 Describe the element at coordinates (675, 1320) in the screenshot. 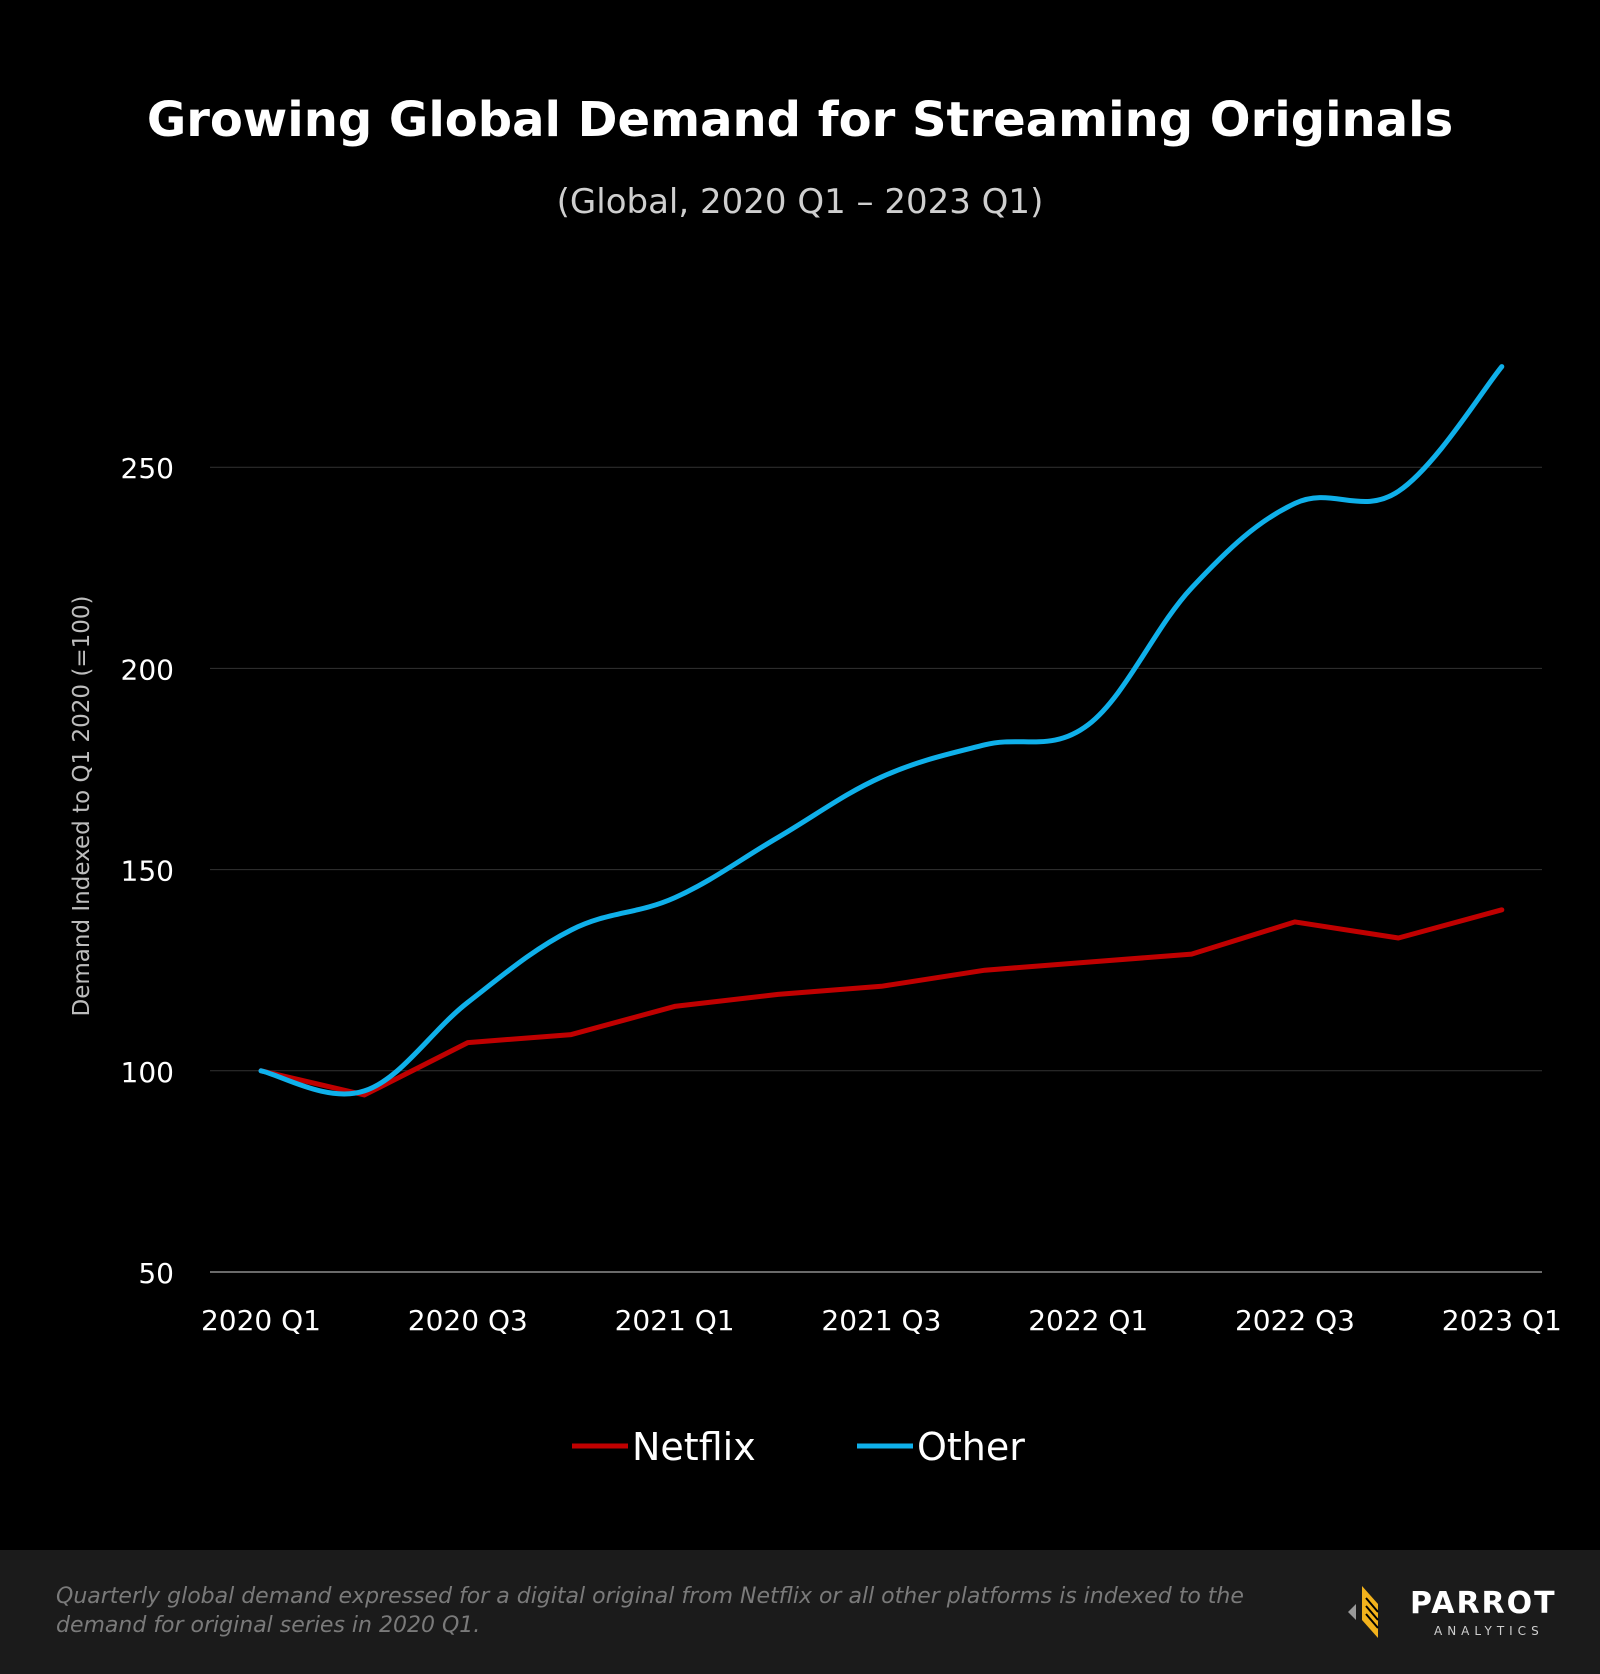

I see `x-tick-label: 2021 Q1` at that location.